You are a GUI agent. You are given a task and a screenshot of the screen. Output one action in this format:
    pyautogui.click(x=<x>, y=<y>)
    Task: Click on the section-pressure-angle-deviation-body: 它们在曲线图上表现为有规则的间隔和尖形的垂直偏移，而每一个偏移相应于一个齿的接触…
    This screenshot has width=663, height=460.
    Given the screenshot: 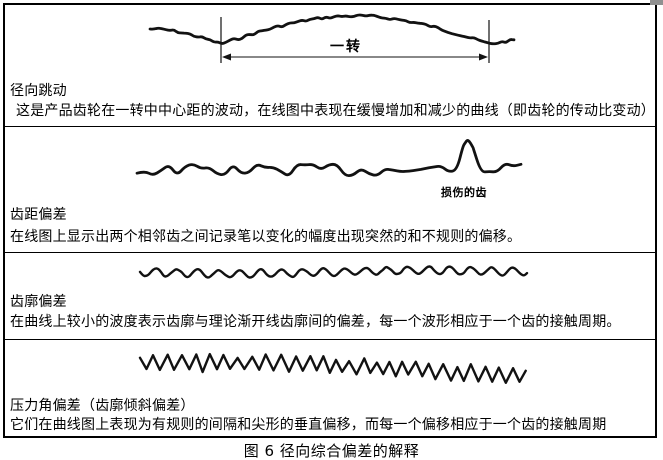 What is the action you would take?
    pyautogui.click(x=308, y=425)
    